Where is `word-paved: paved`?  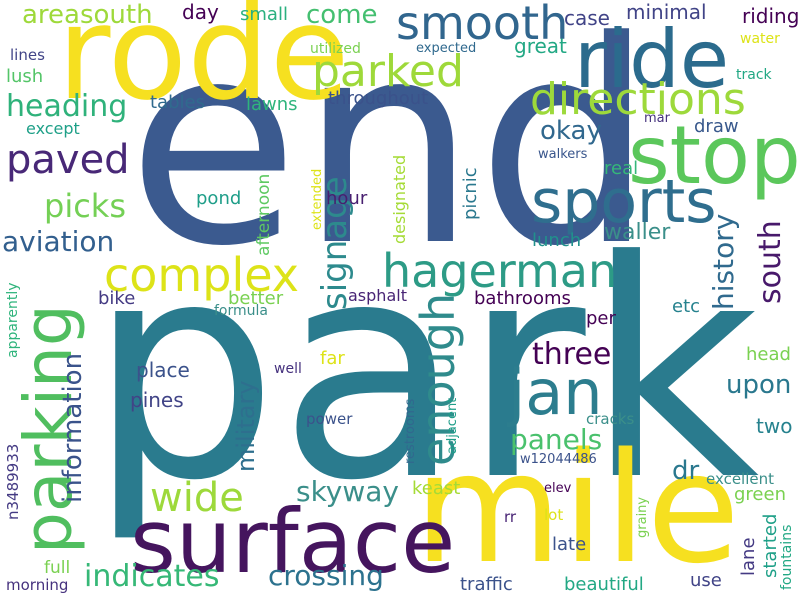
word-paved: paved is located at coordinates (68, 160).